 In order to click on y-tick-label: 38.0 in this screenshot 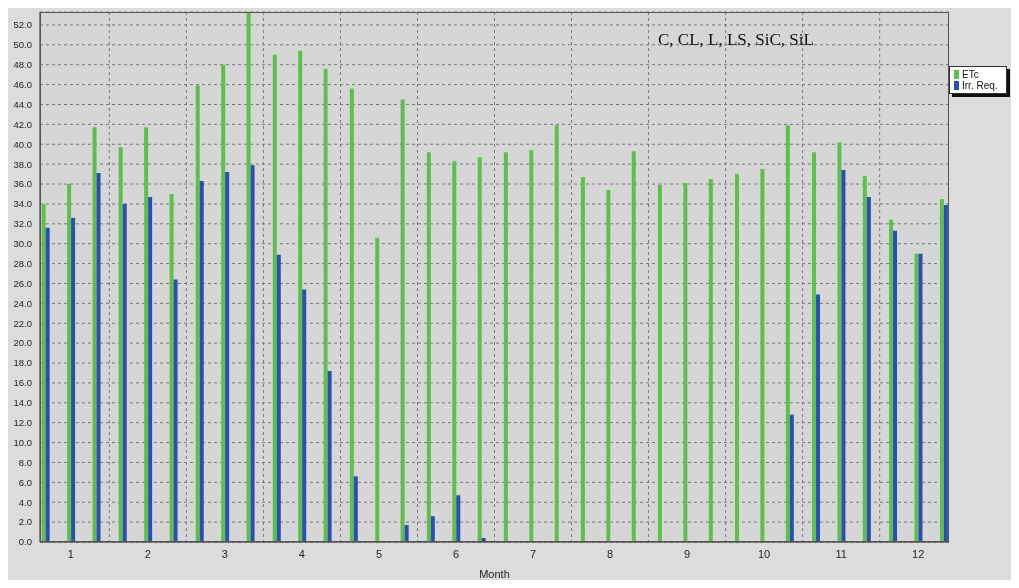, I will do `click(22, 164)`.